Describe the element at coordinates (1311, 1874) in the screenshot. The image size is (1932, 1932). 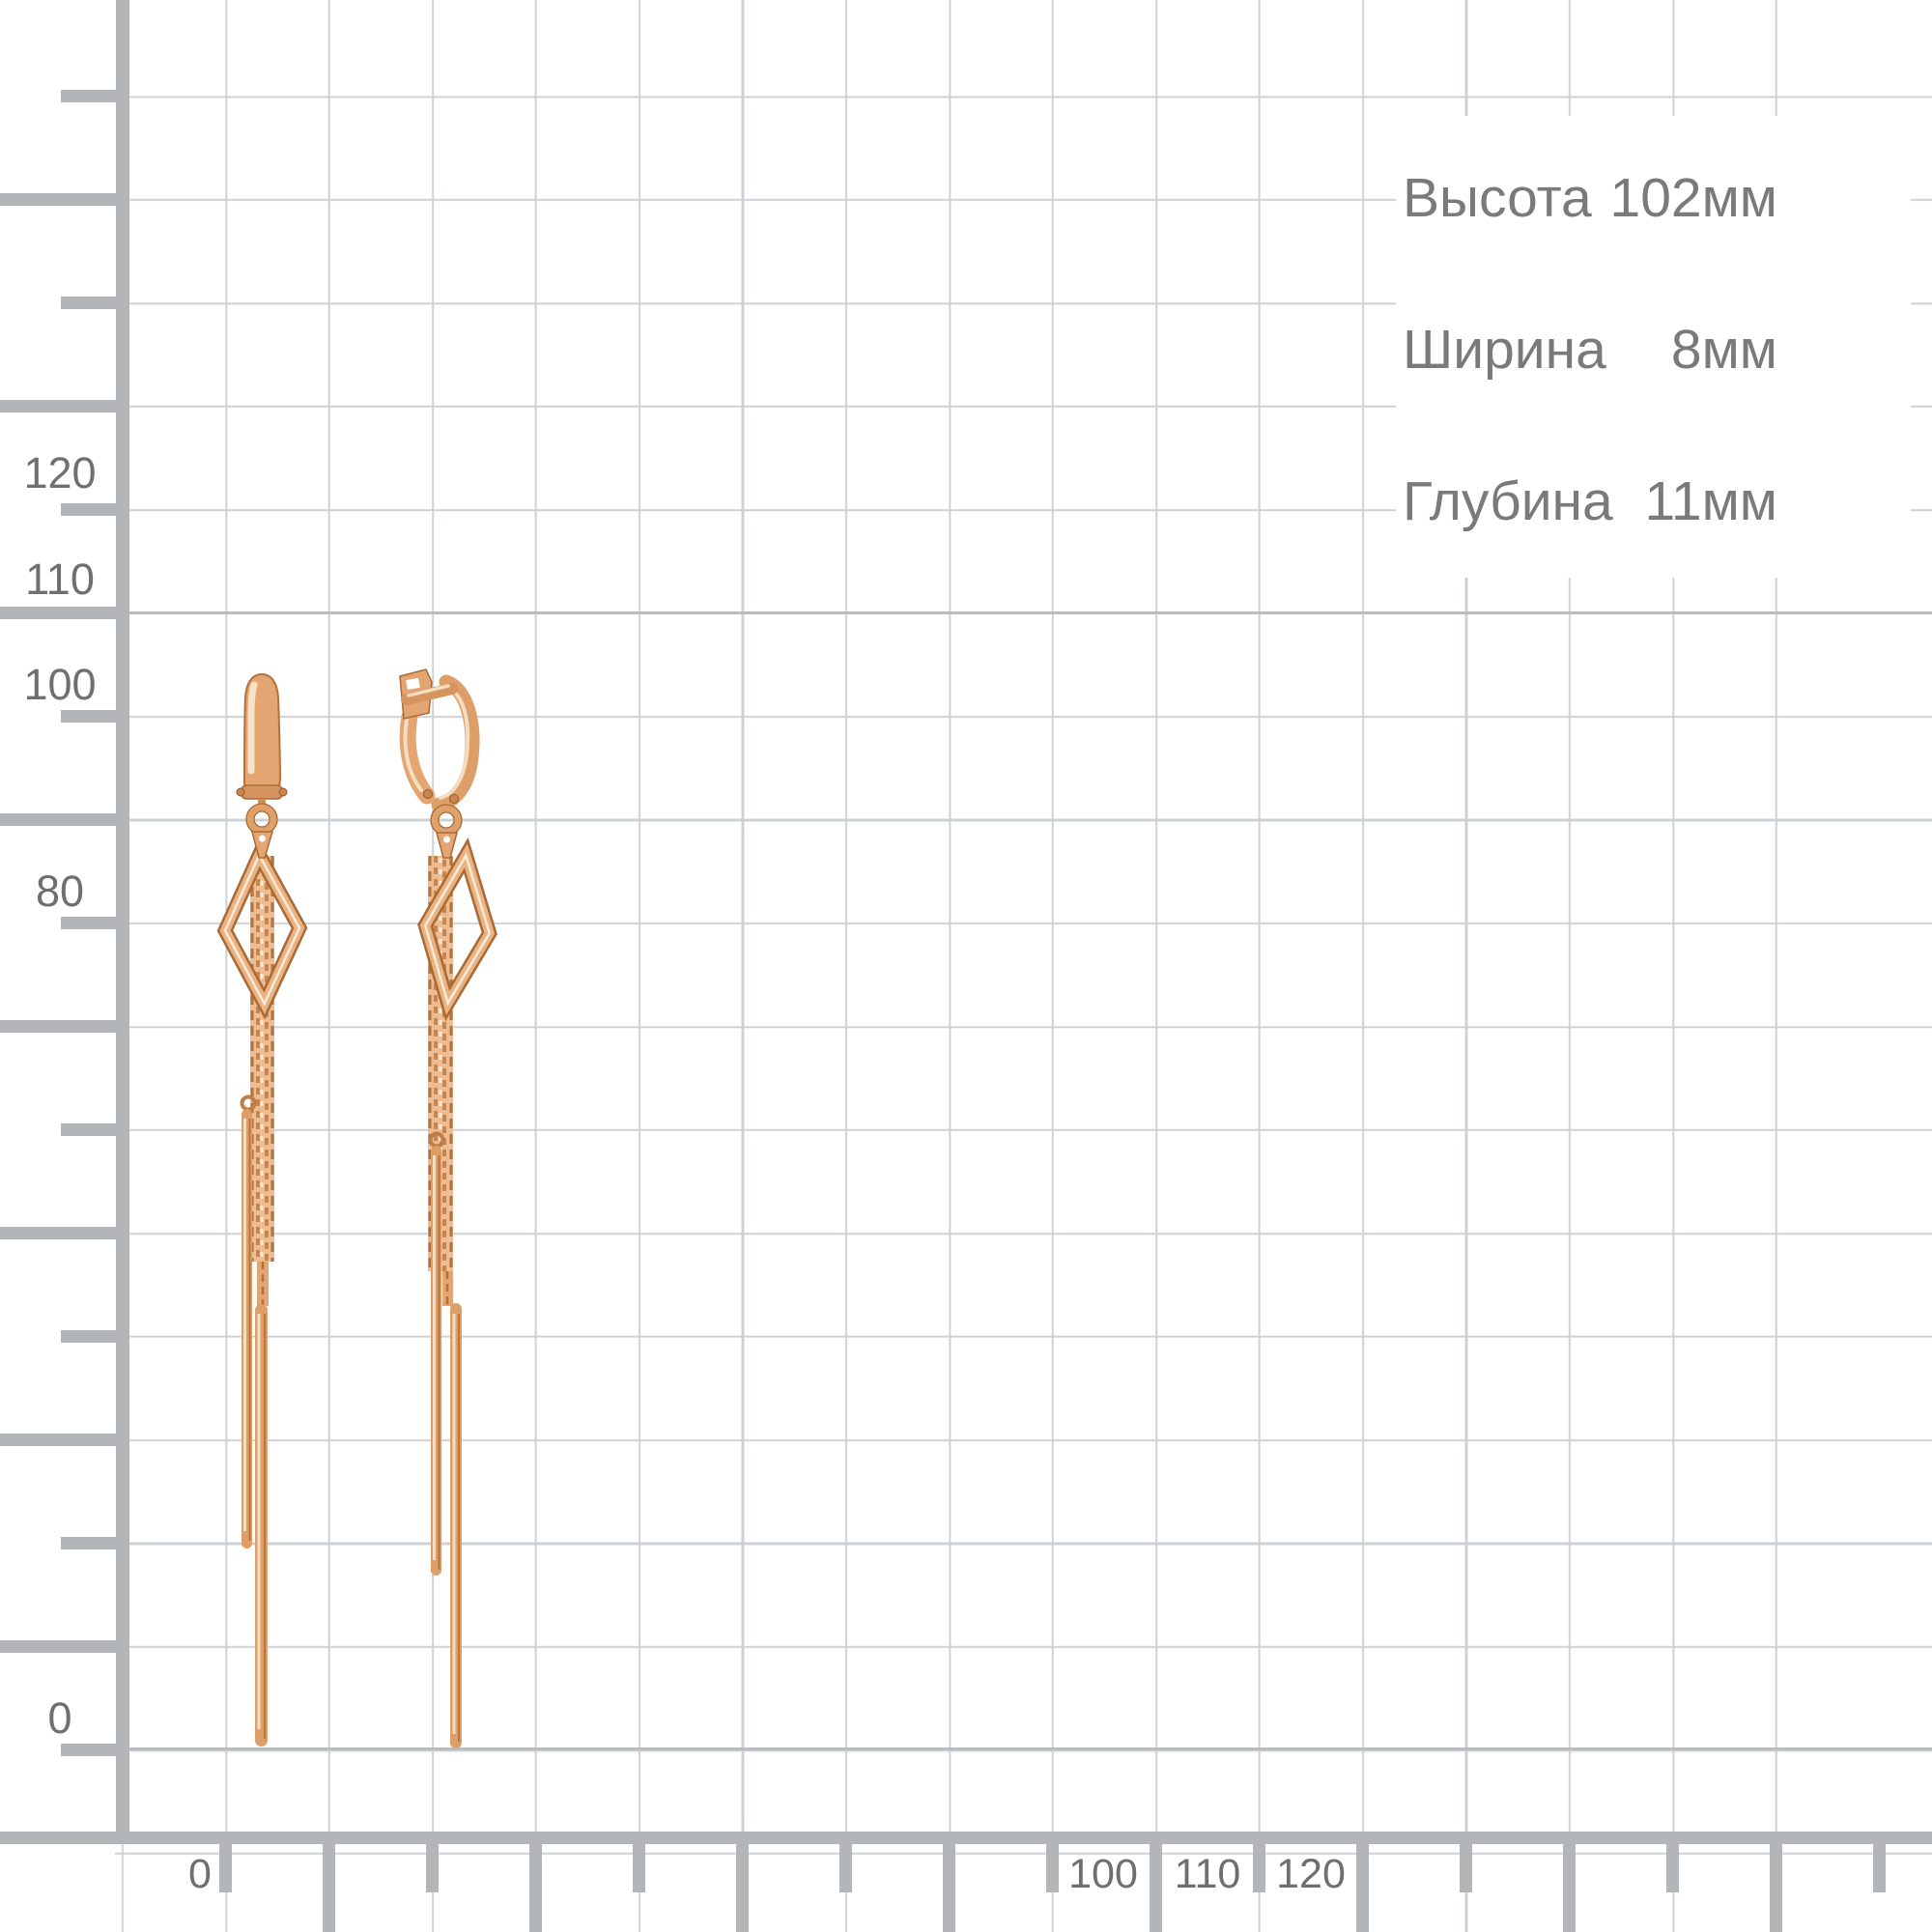
I see `bottom-ruler-label: 120` at that location.